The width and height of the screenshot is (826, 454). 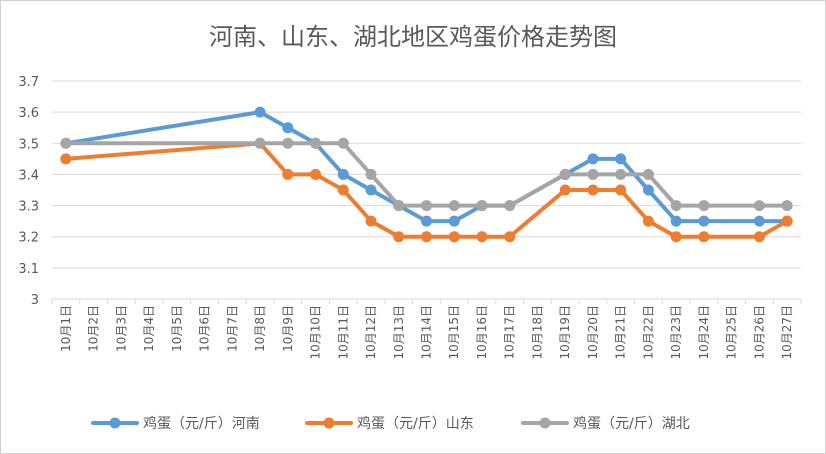 What do you see at coordinates (399, 332) in the screenshot?
I see `x-tick-label: 10月13日` at bounding box center [399, 332].